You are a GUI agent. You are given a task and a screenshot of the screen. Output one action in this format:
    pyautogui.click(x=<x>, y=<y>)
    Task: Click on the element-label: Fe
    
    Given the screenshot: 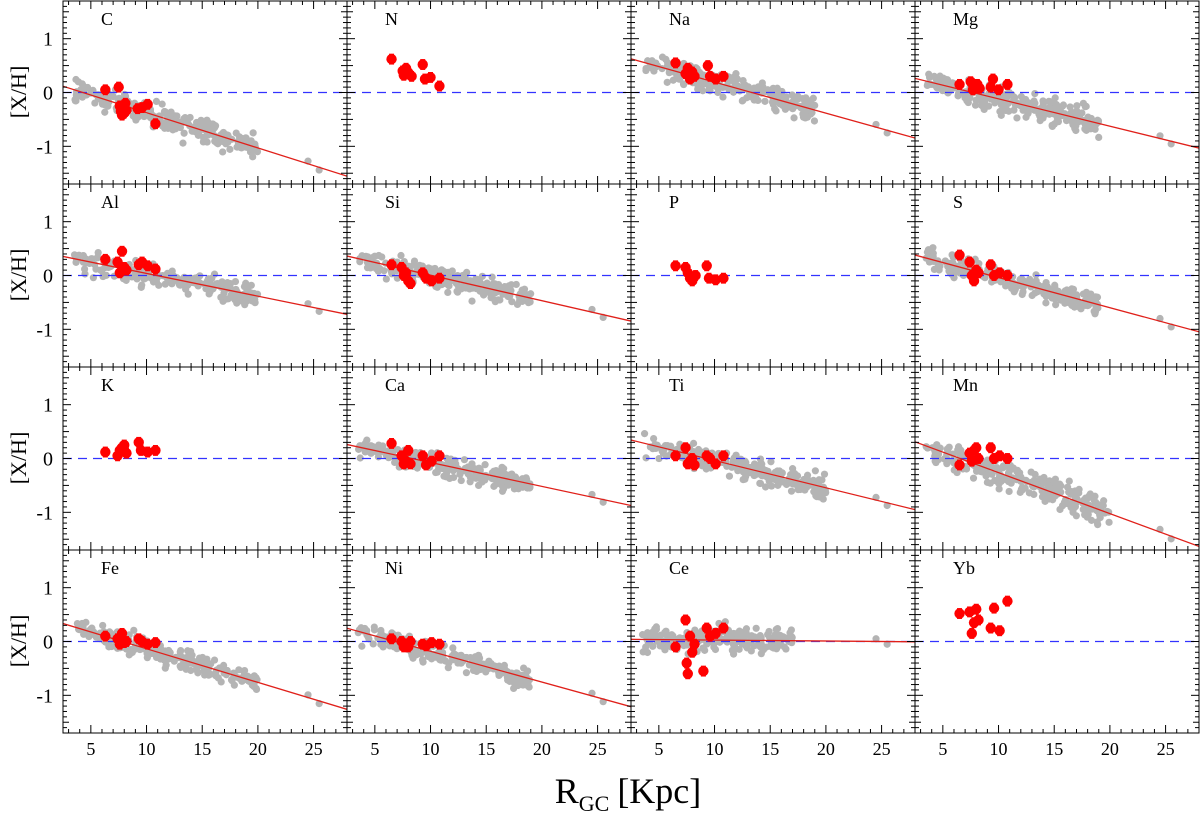 What is the action you would take?
    pyautogui.click(x=110, y=568)
    